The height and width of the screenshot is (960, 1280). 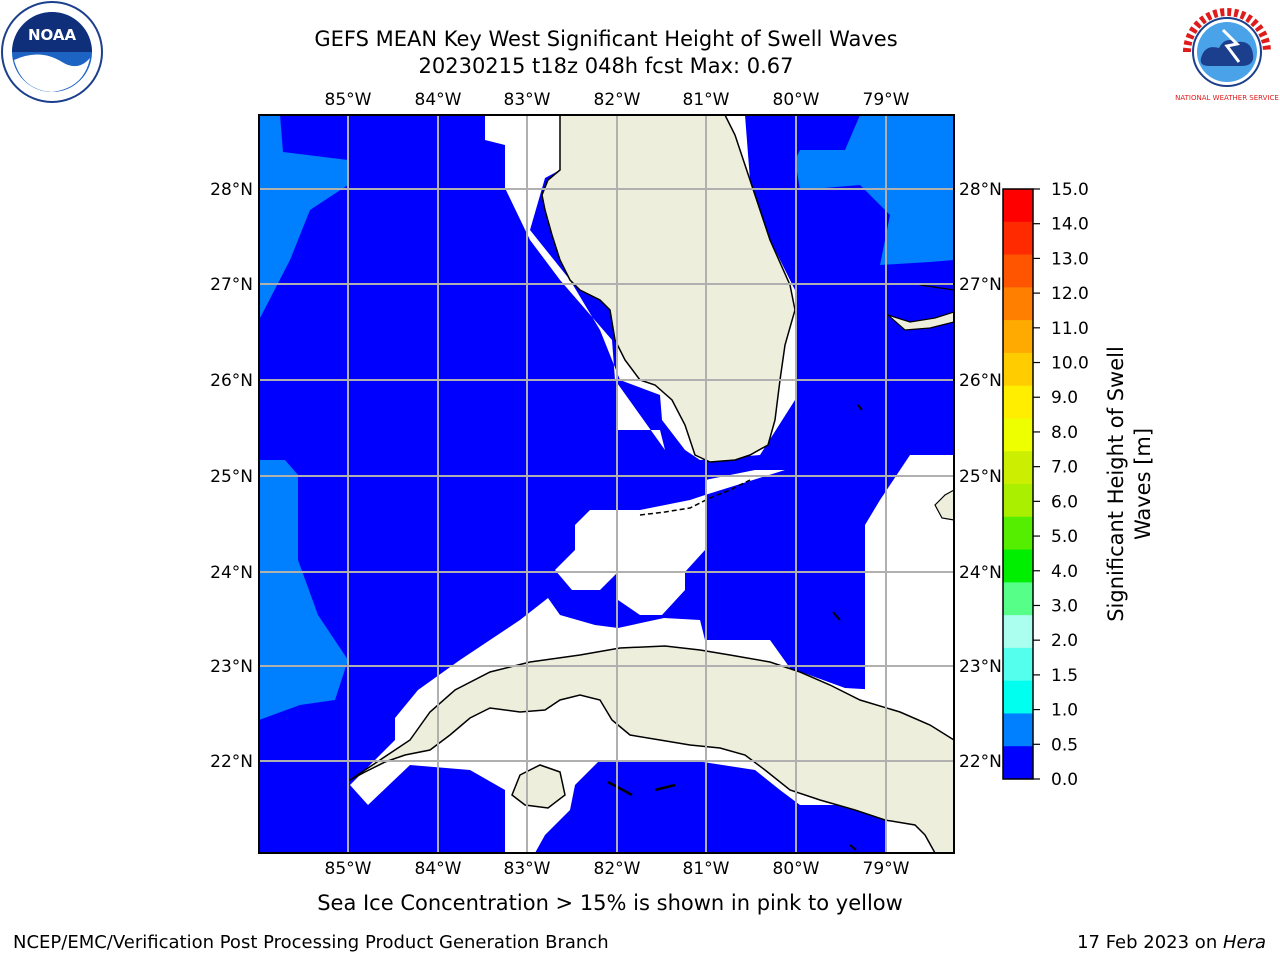 What do you see at coordinates (1064, 502) in the screenshot?
I see `colorbar-tick-label: 6.0` at bounding box center [1064, 502].